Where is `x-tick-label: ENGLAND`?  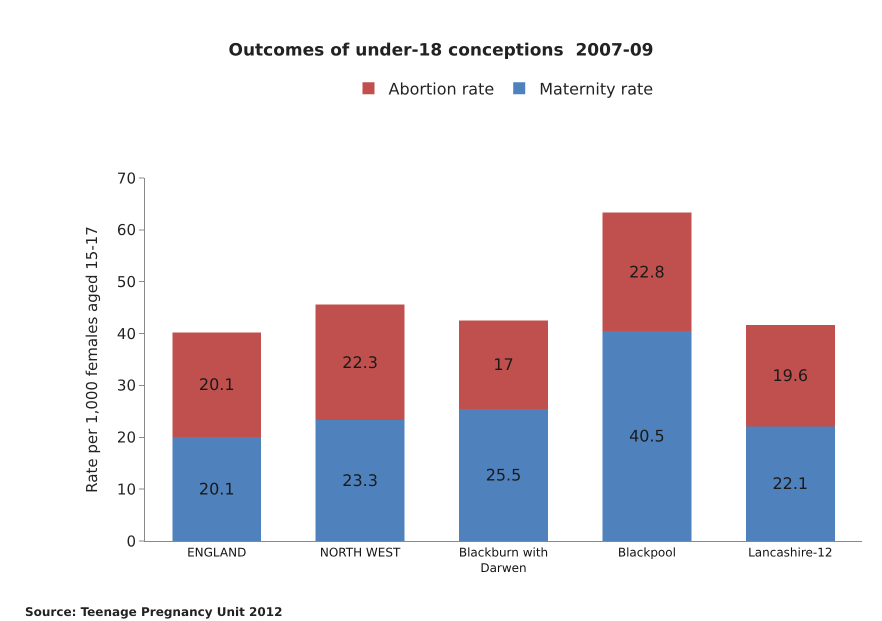 x-tick-label: ENGLAND is located at coordinates (216, 552).